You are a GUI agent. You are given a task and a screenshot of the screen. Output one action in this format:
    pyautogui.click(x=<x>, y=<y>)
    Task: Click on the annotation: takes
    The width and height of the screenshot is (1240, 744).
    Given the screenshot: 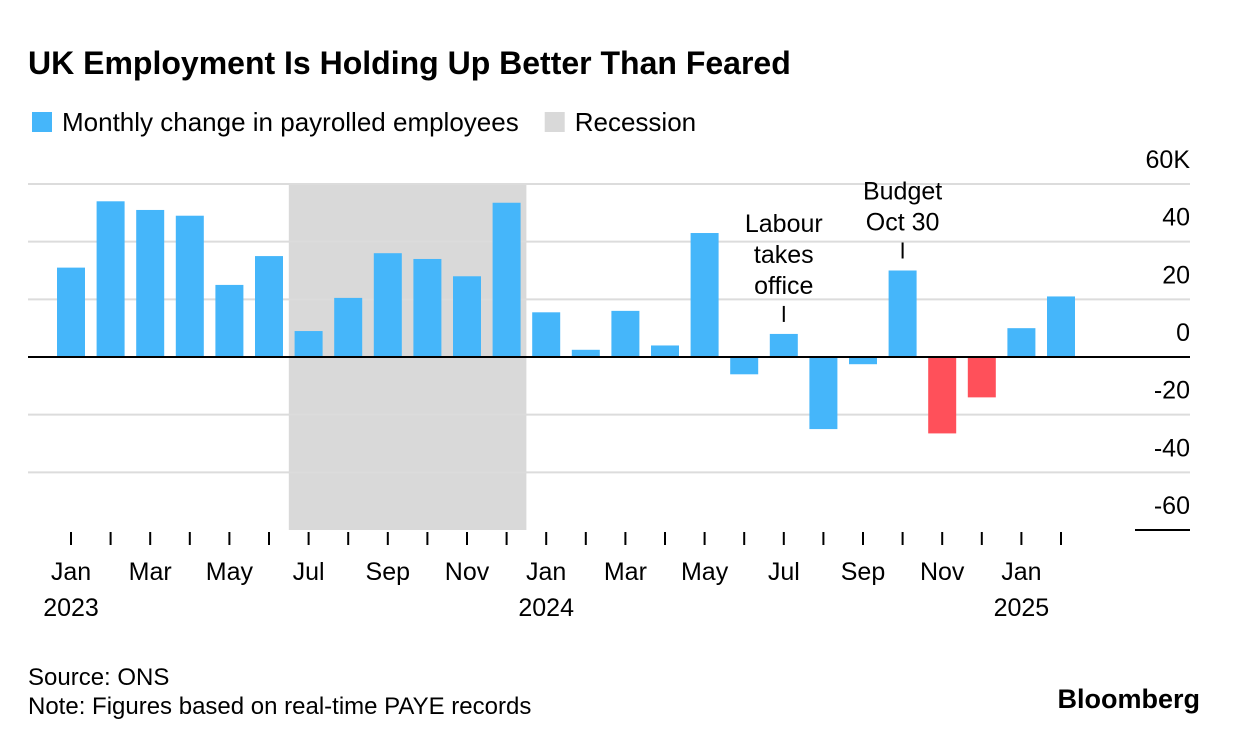 What is the action you would take?
    pyautogui.click(x=784, y=255)
    